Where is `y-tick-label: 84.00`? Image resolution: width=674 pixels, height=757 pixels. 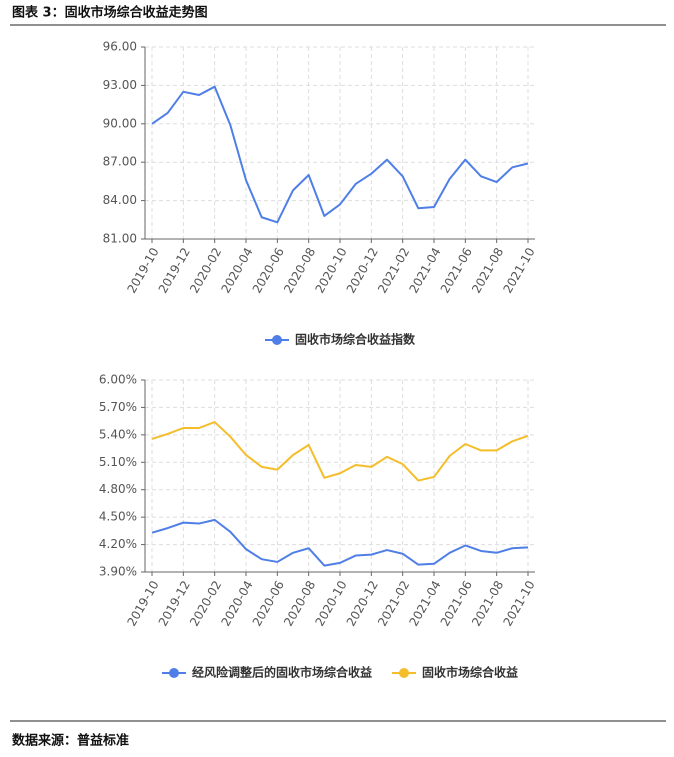 y-tick-label: 84.00 is located at coordinates (120, 200).